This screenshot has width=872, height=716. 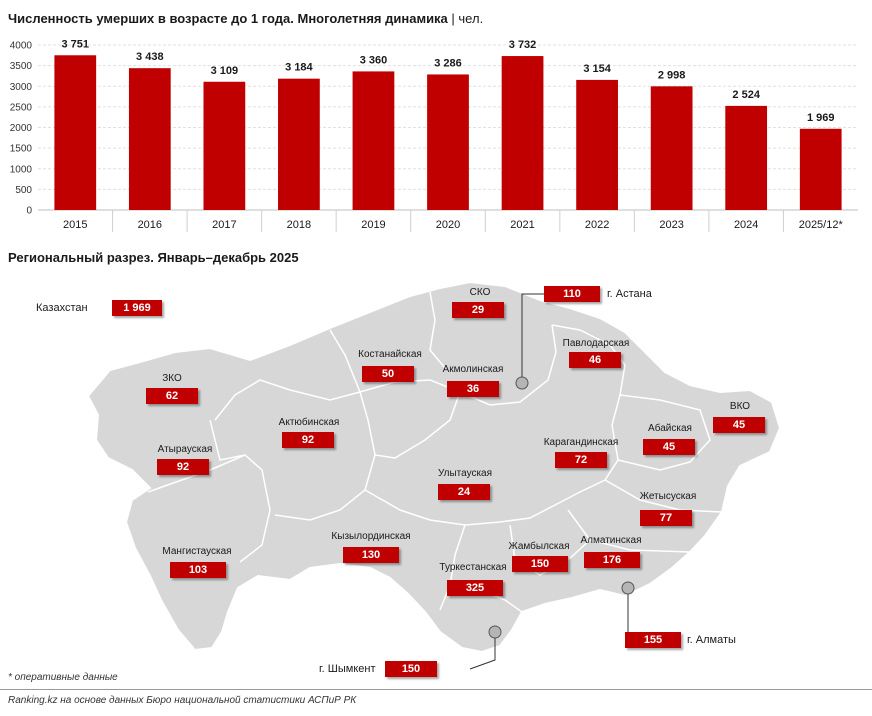 I want to click on national-label: Казахстан, so click(x=62, y=308).